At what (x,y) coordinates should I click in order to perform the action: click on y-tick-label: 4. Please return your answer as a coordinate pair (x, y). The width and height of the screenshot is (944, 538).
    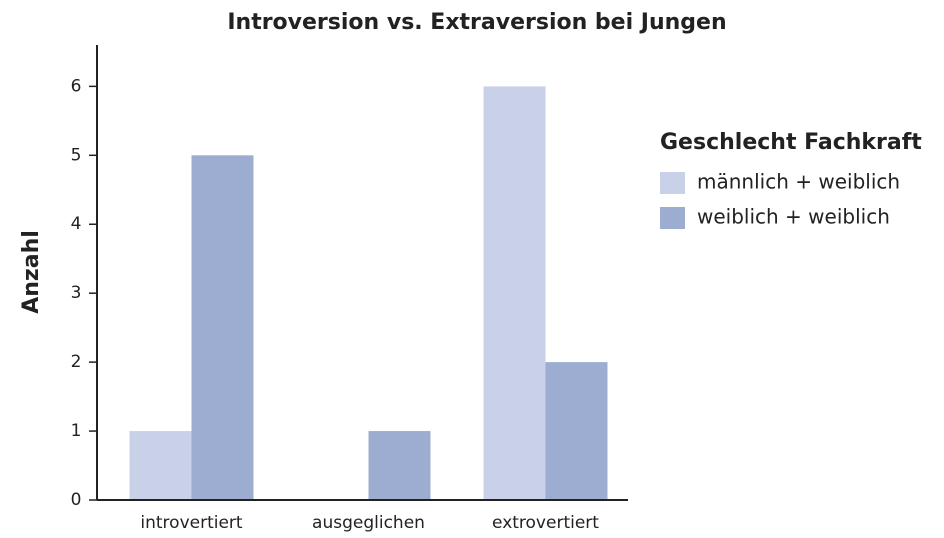
    Looking at the image, I should click on (76, 224).